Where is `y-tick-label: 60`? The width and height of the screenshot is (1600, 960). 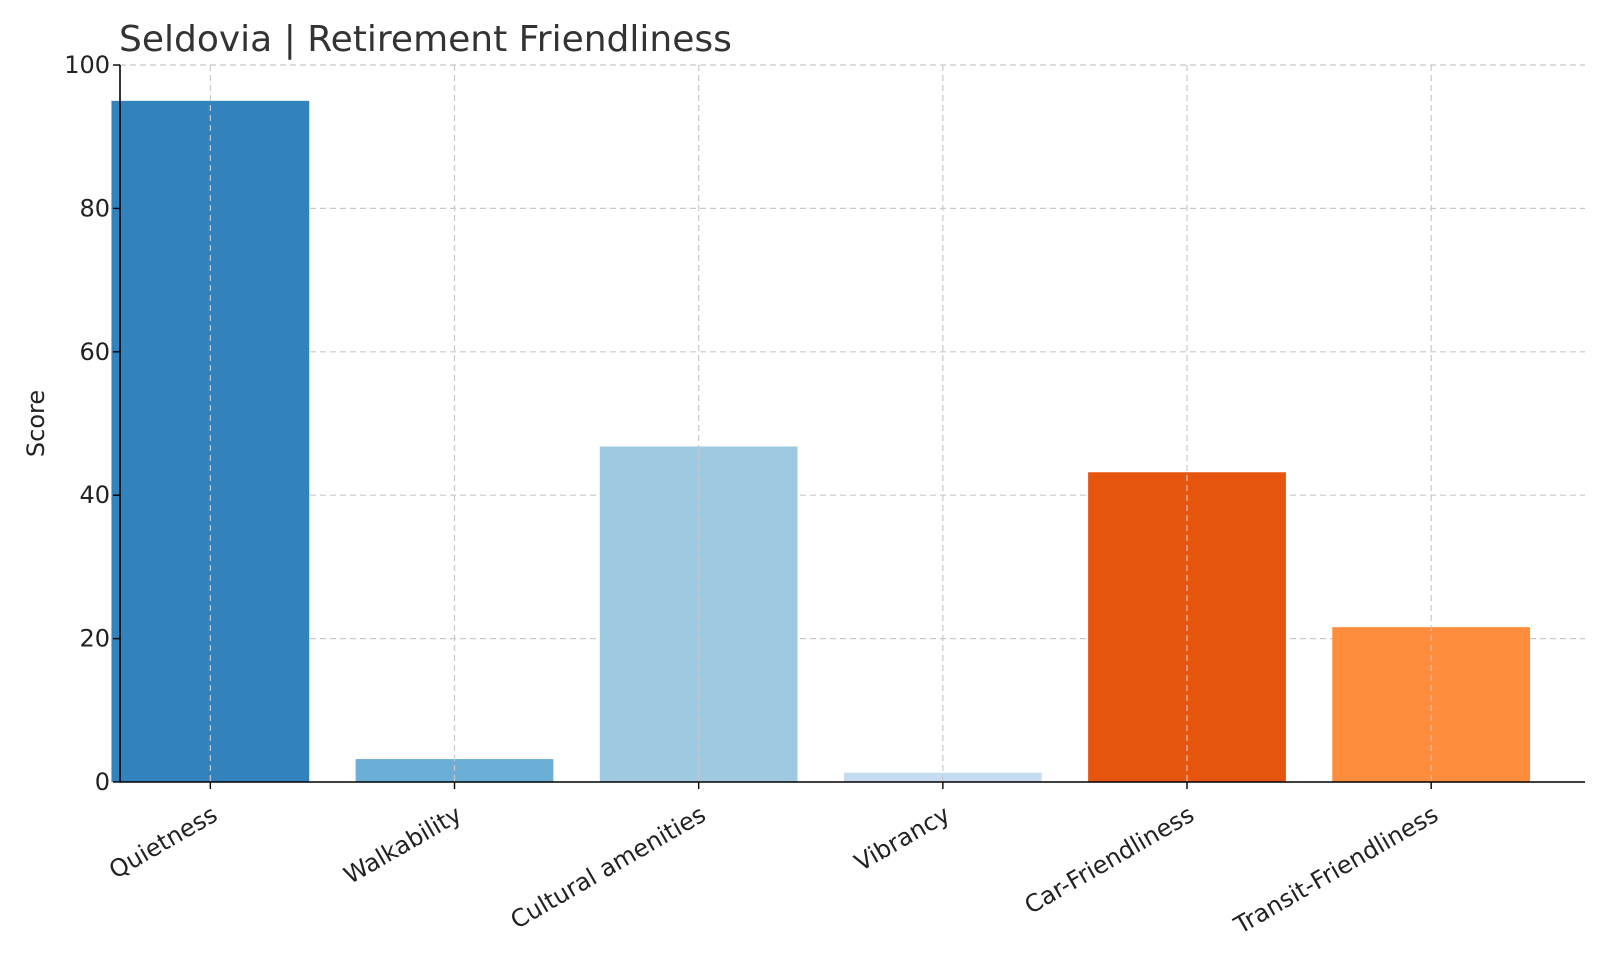 y-tick-label: 60 is located at coordinates (94, 352).